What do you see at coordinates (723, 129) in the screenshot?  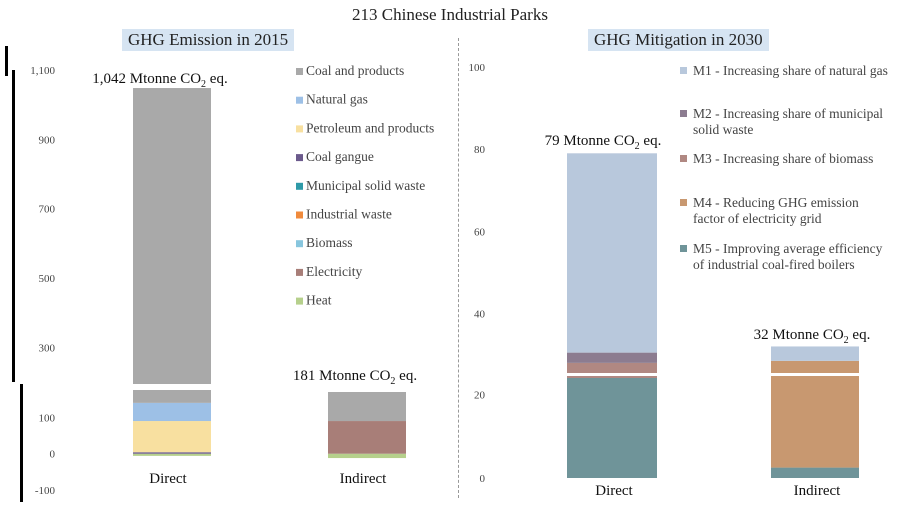 I see `legend-label: solid waste` at bounding box center [723, 129].